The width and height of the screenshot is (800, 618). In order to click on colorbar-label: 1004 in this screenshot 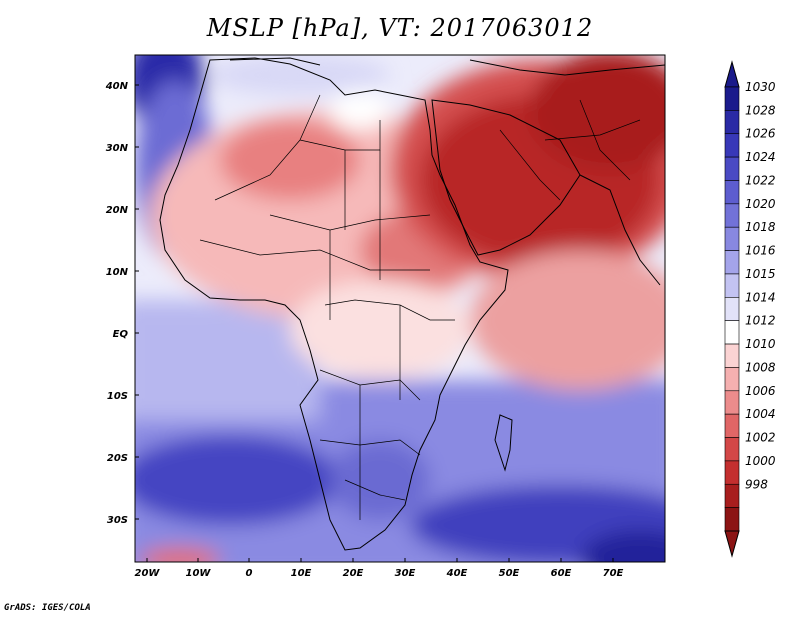, I will do `click(760, 414)`.